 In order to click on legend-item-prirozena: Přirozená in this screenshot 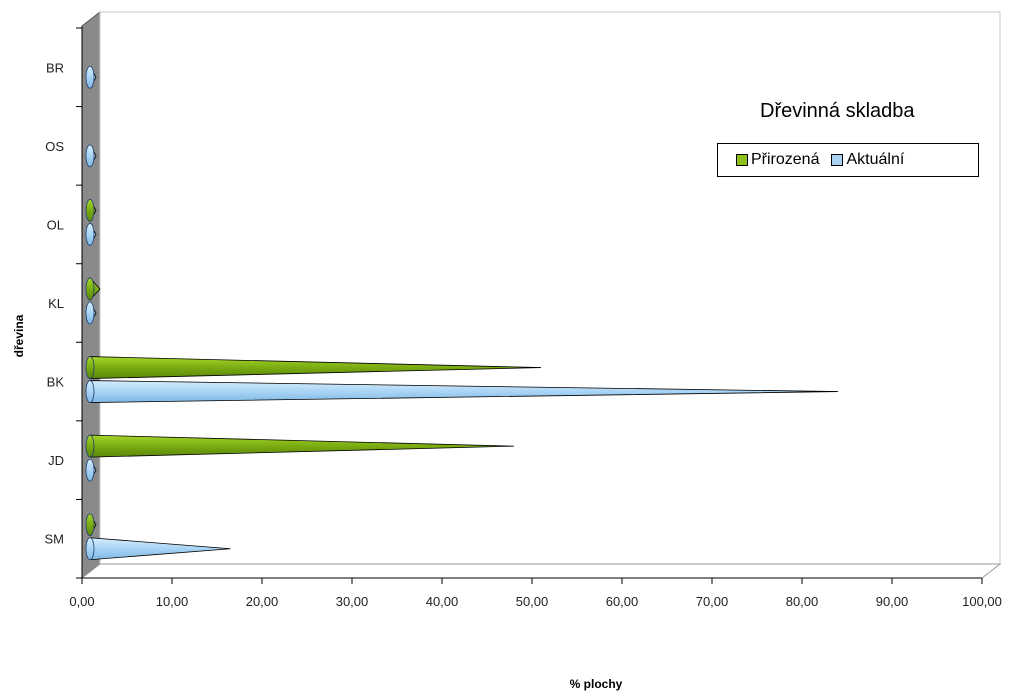, I will do `click(777, 160)`.